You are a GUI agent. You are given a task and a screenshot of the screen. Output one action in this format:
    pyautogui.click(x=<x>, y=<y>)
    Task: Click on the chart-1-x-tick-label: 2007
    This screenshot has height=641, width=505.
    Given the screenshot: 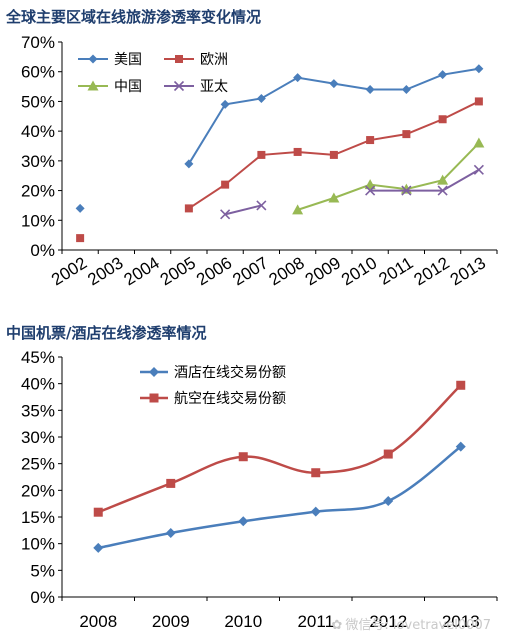 What is the action you would take?
    pyautogui.click(x=250, y=271)
    